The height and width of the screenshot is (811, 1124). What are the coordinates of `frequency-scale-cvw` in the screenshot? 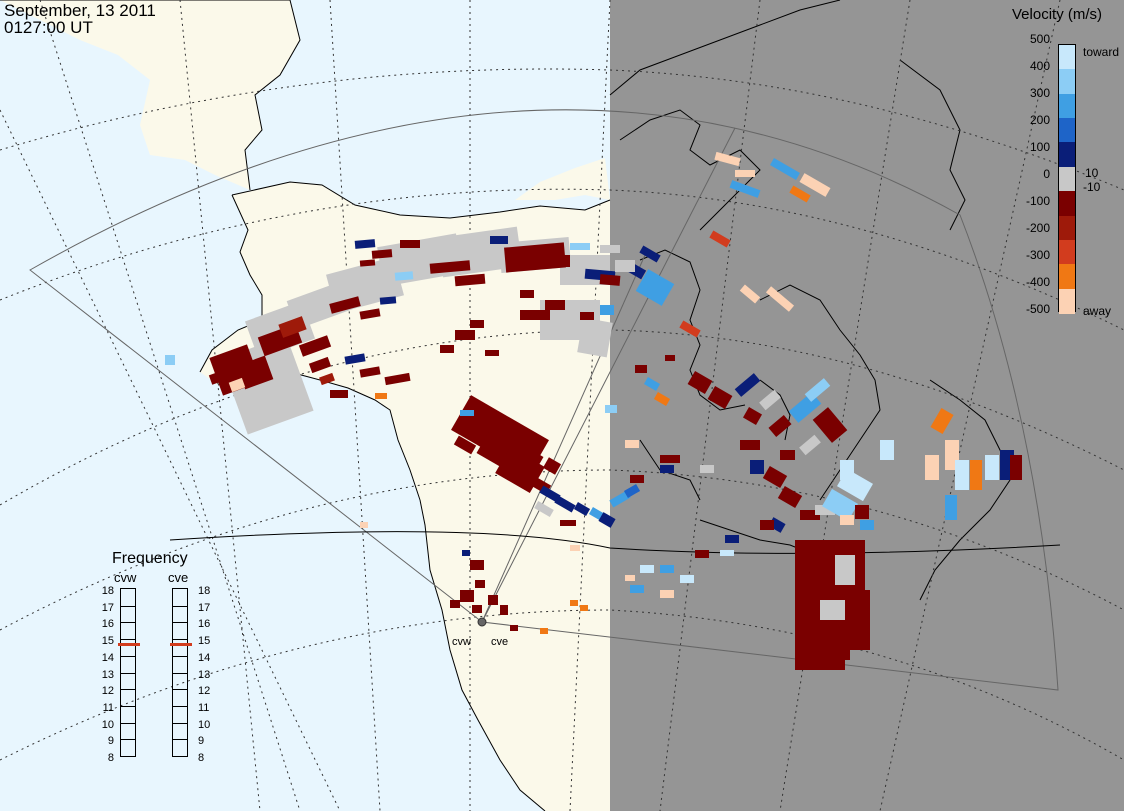 It's located at (128, 672).